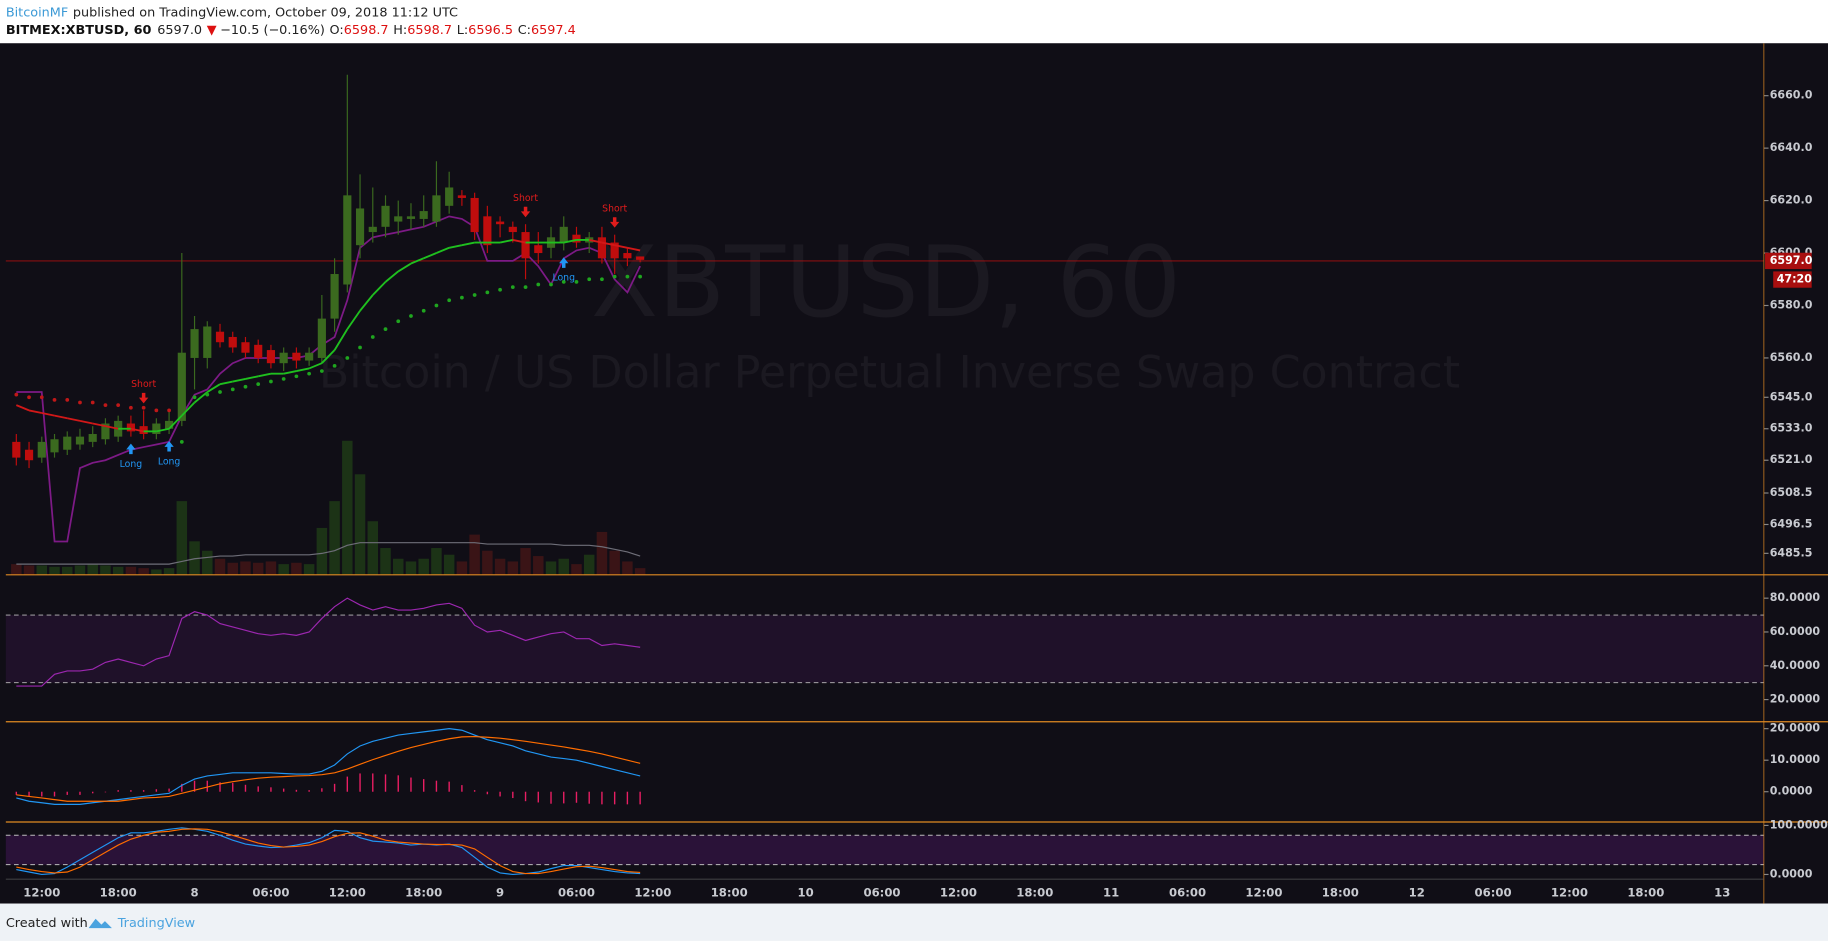 The width and height of the screenshot is (1828, 945). What do you see at coordinates (1111, 893) in the screenshot?
I see `x-tick-label: 11` at bounding box center [1111, 893].